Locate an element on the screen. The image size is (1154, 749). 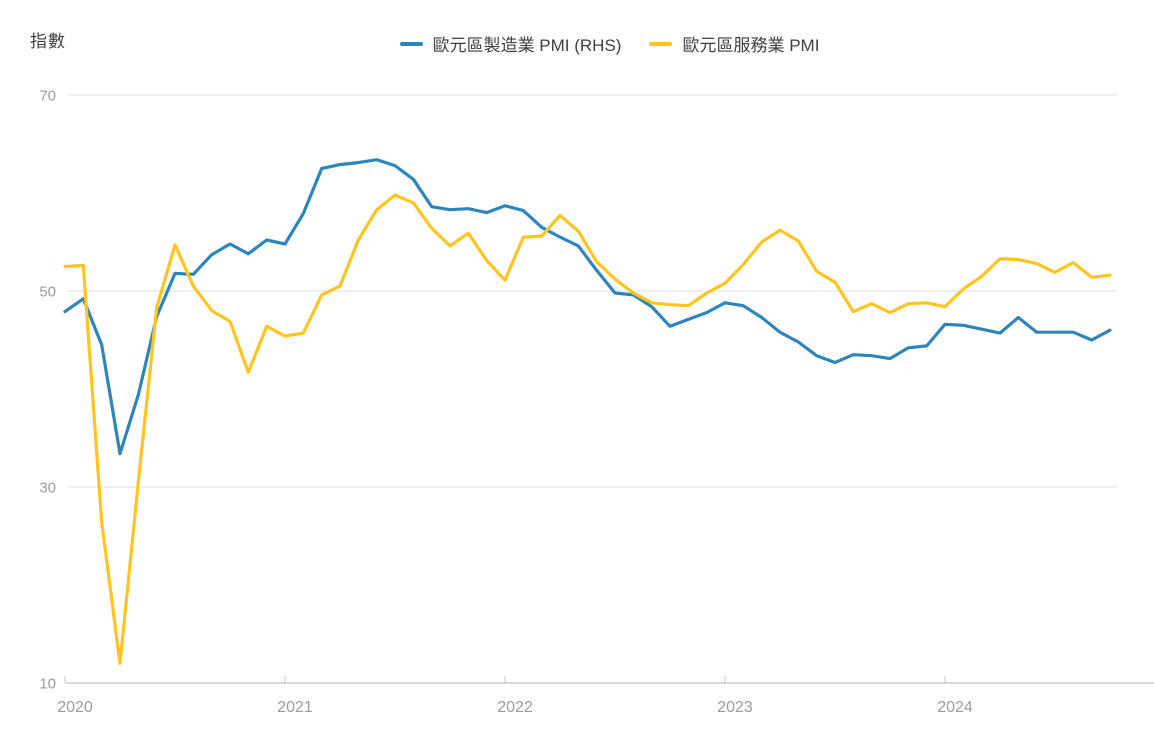
x-tick-label: 2020 is located at coordinates (75, 707).